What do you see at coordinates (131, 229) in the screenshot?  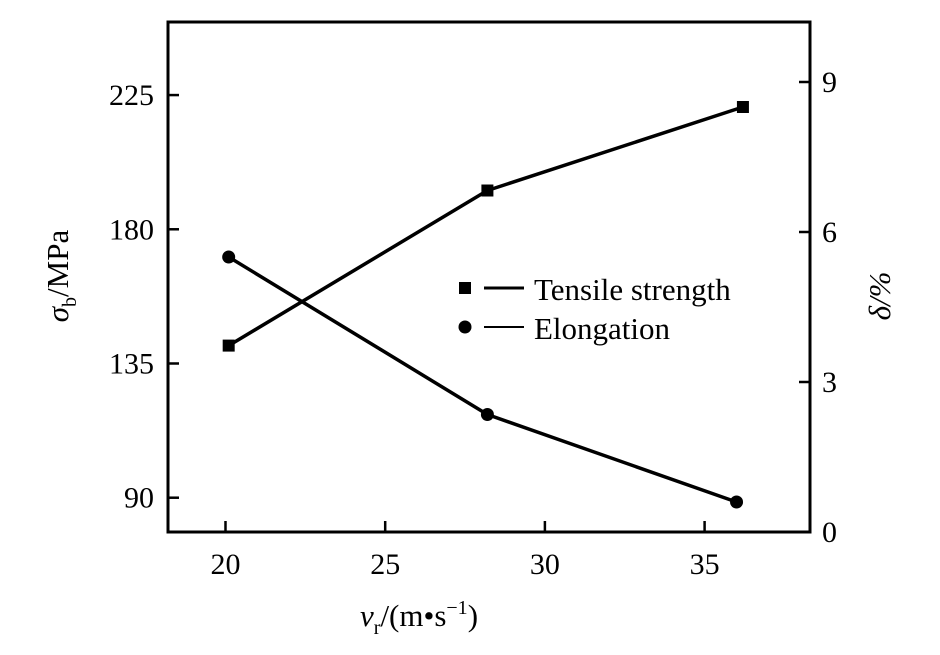 I see `left-y-tick-label: 180` at bounding box center [131, 229].